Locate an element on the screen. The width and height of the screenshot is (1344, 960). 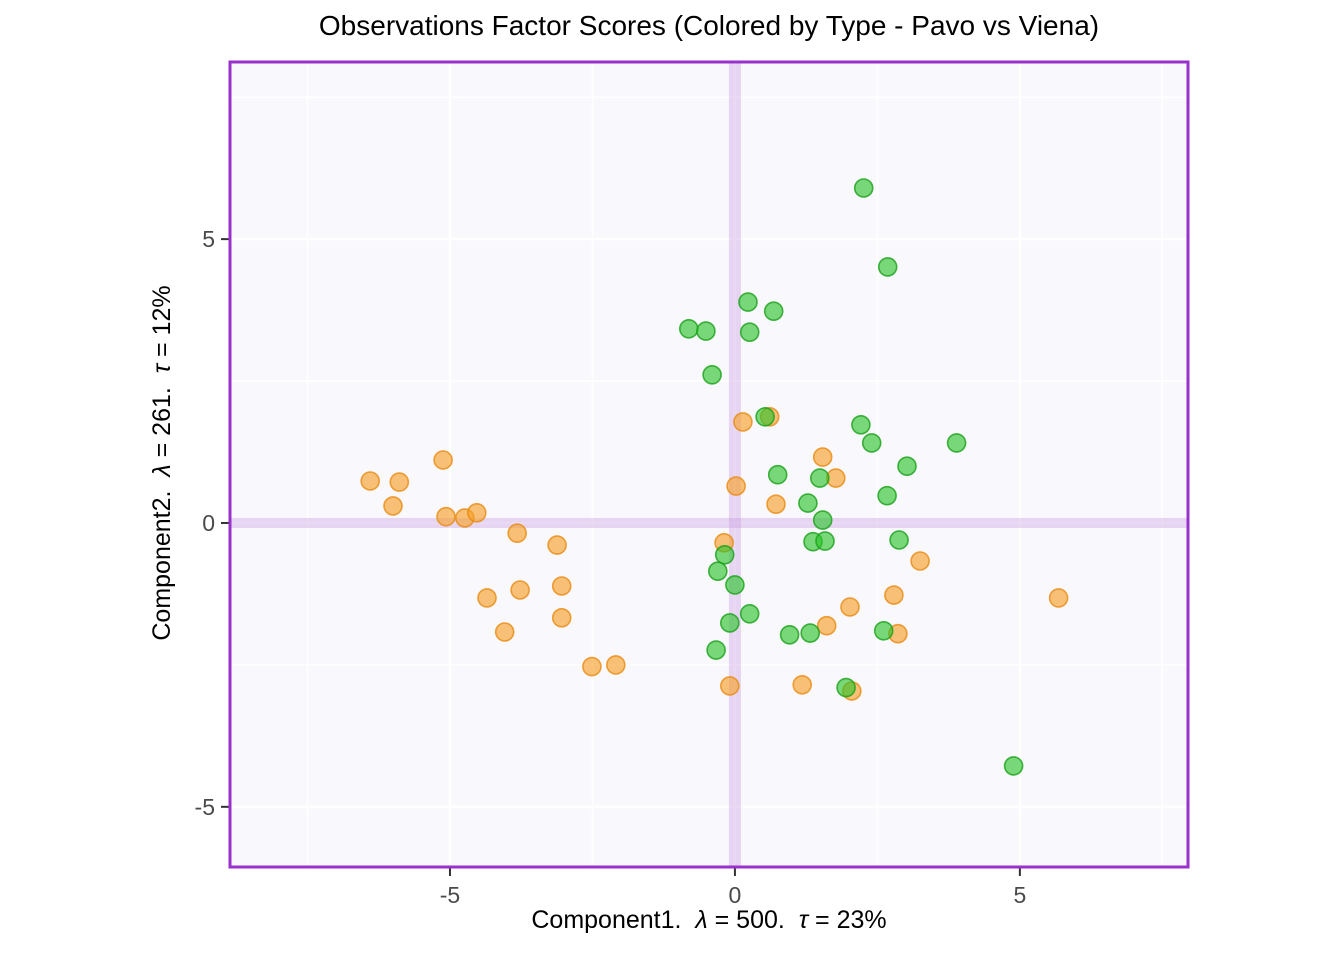
y-axis-label: Component2. λ = 261. τ = 12% is located at coordinates (162, 463).